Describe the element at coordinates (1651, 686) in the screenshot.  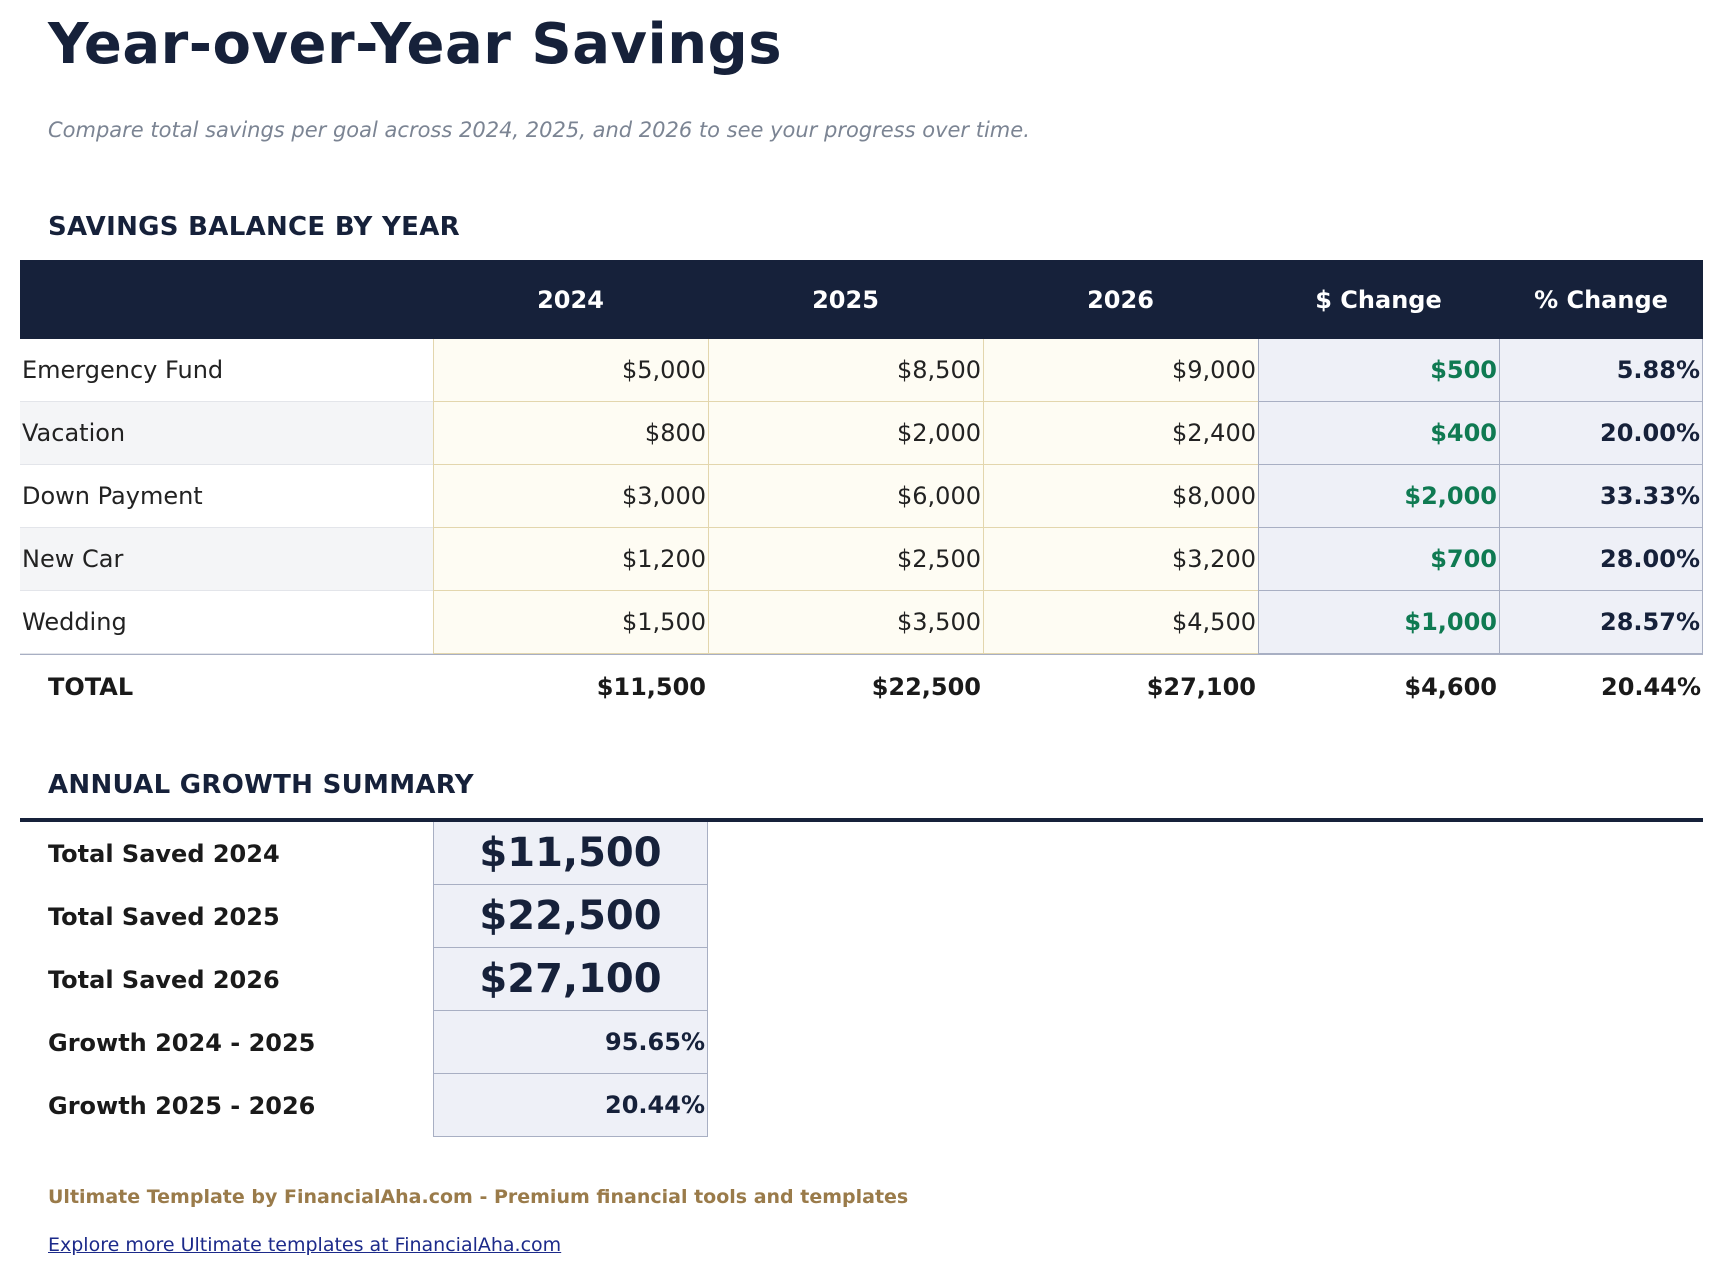
I see `total-percent-change: 20.44%` at that location.